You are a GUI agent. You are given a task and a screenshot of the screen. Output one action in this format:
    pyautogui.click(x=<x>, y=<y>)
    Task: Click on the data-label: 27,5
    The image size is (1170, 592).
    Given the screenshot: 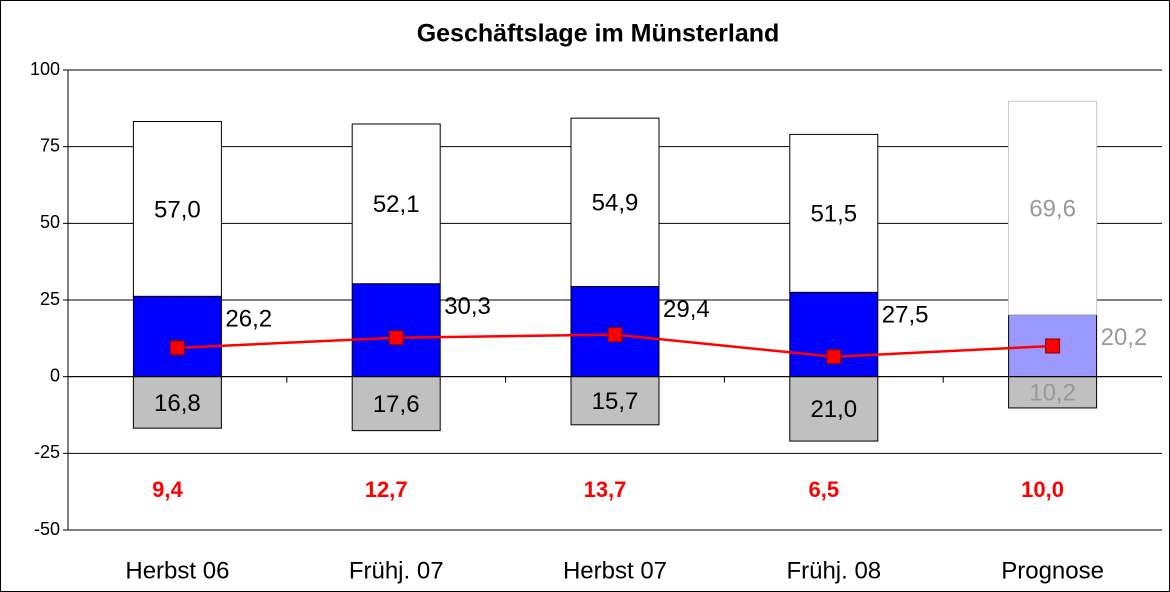 What is the action you would take?
    pyautogui.click(x=905, y=315)
    